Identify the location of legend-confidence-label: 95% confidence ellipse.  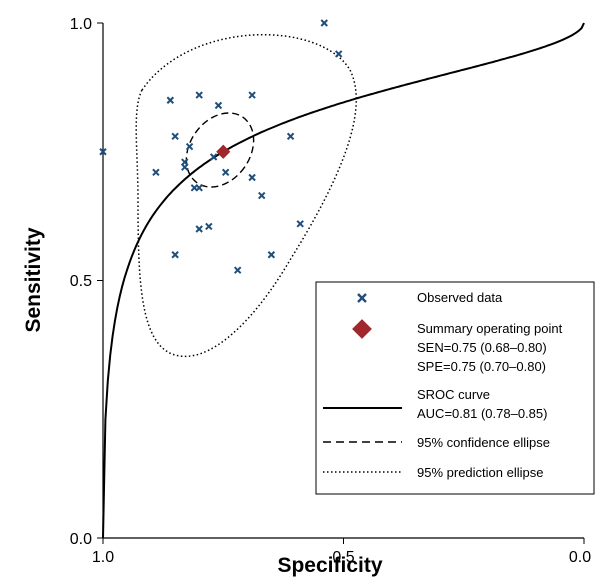
(483, 442).